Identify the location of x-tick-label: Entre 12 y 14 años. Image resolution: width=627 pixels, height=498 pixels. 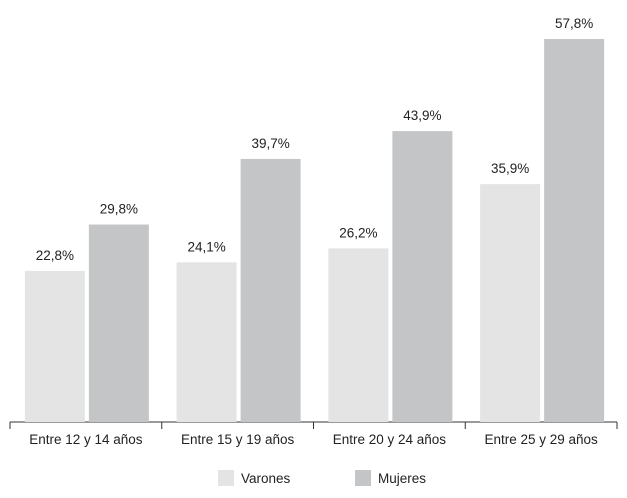
(86, 439).